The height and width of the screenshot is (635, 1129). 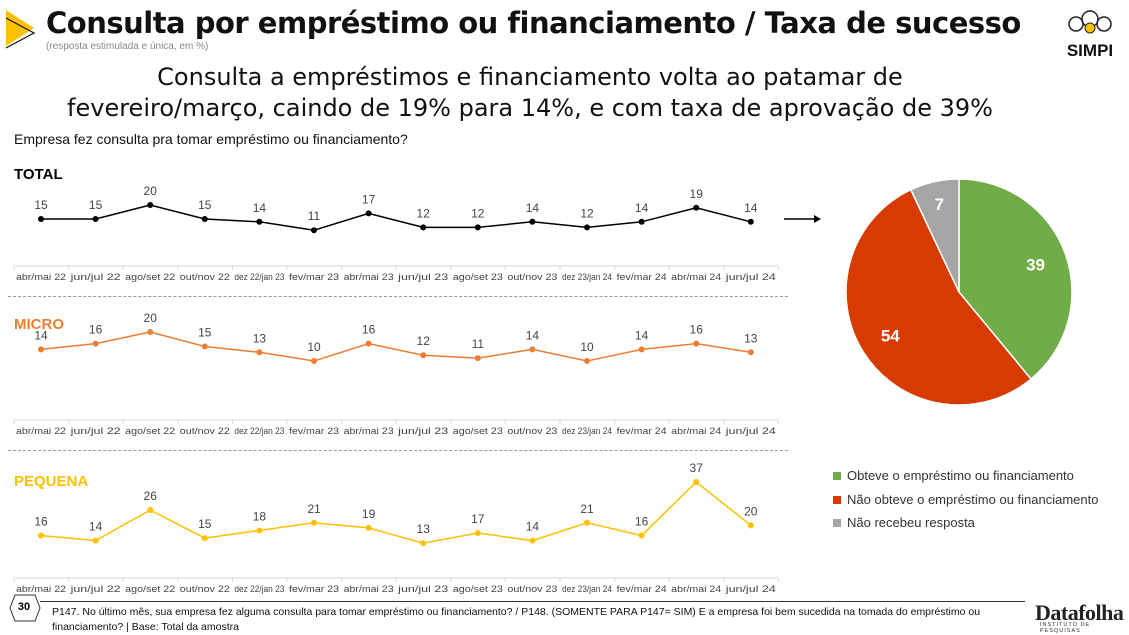 What do you see at coordinates (1065, 628) in the screenshot?
I see `datafolha-subtitle: INSTITUTO DE PESQUISAS` at bounding box center [1065, 628].